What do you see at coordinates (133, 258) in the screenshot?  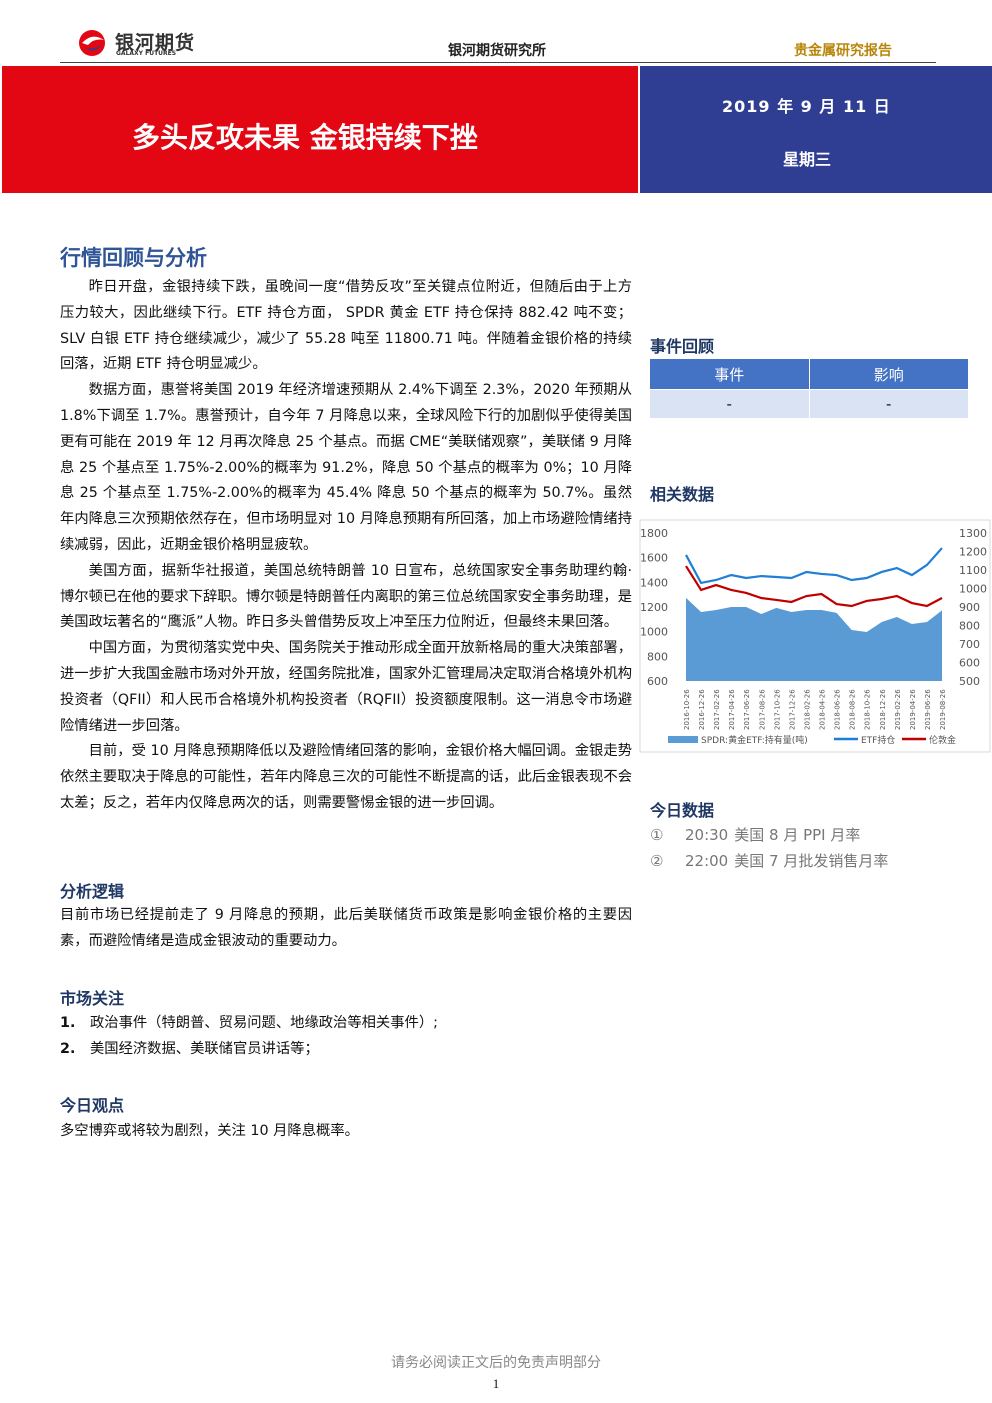 I see `section-heading: 行情回顾与分析` at bounding box center [133, 258].